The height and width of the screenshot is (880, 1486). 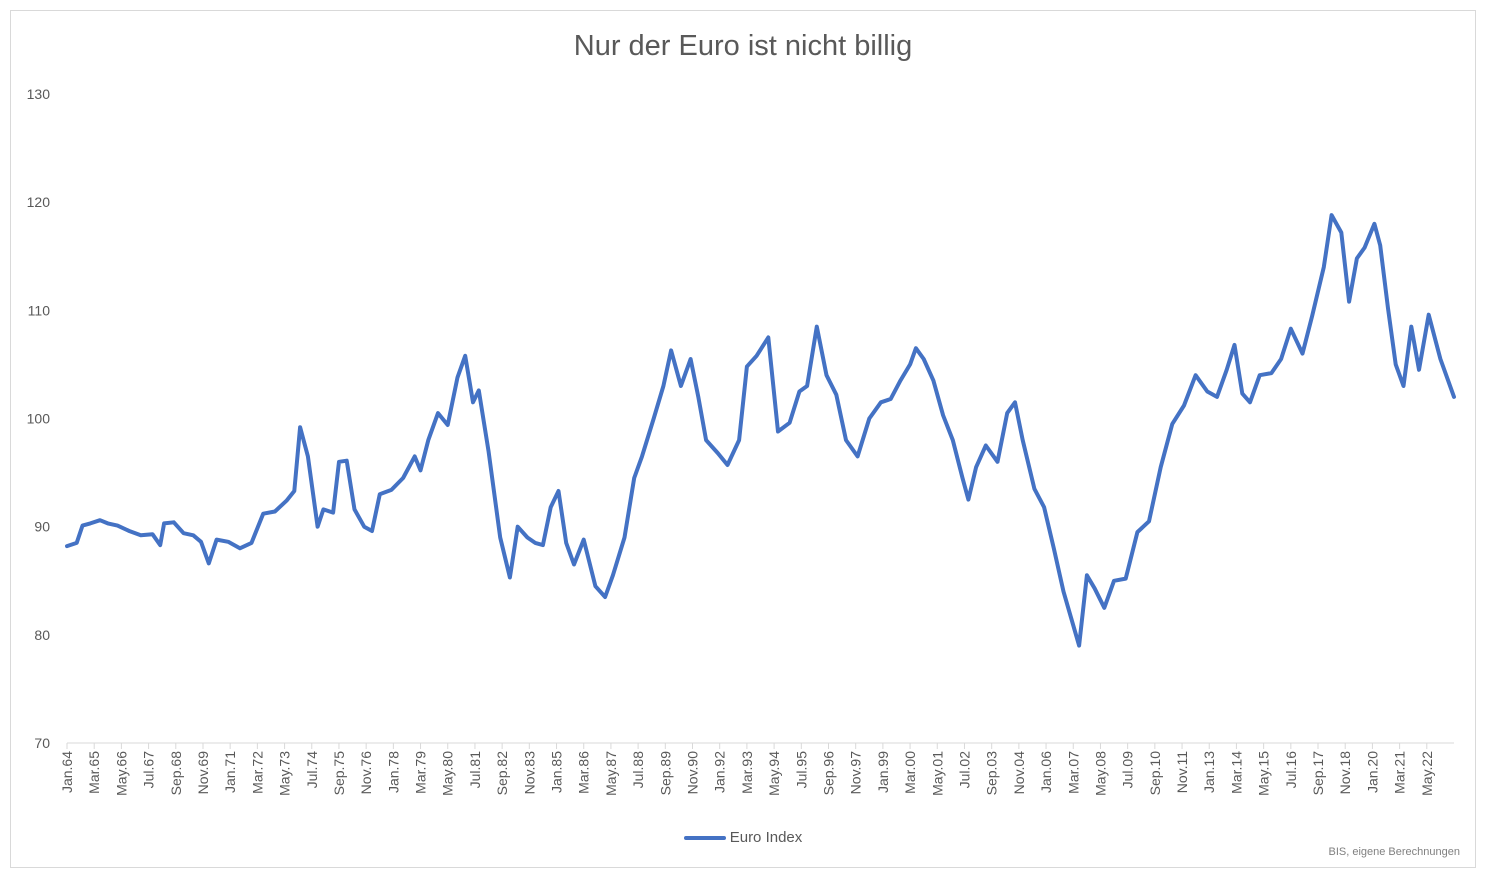 What do you see at coordinates (557, 772) in the screenshot?
I see `x-tick-label: Jan.85` at bounding box center [557, 772].